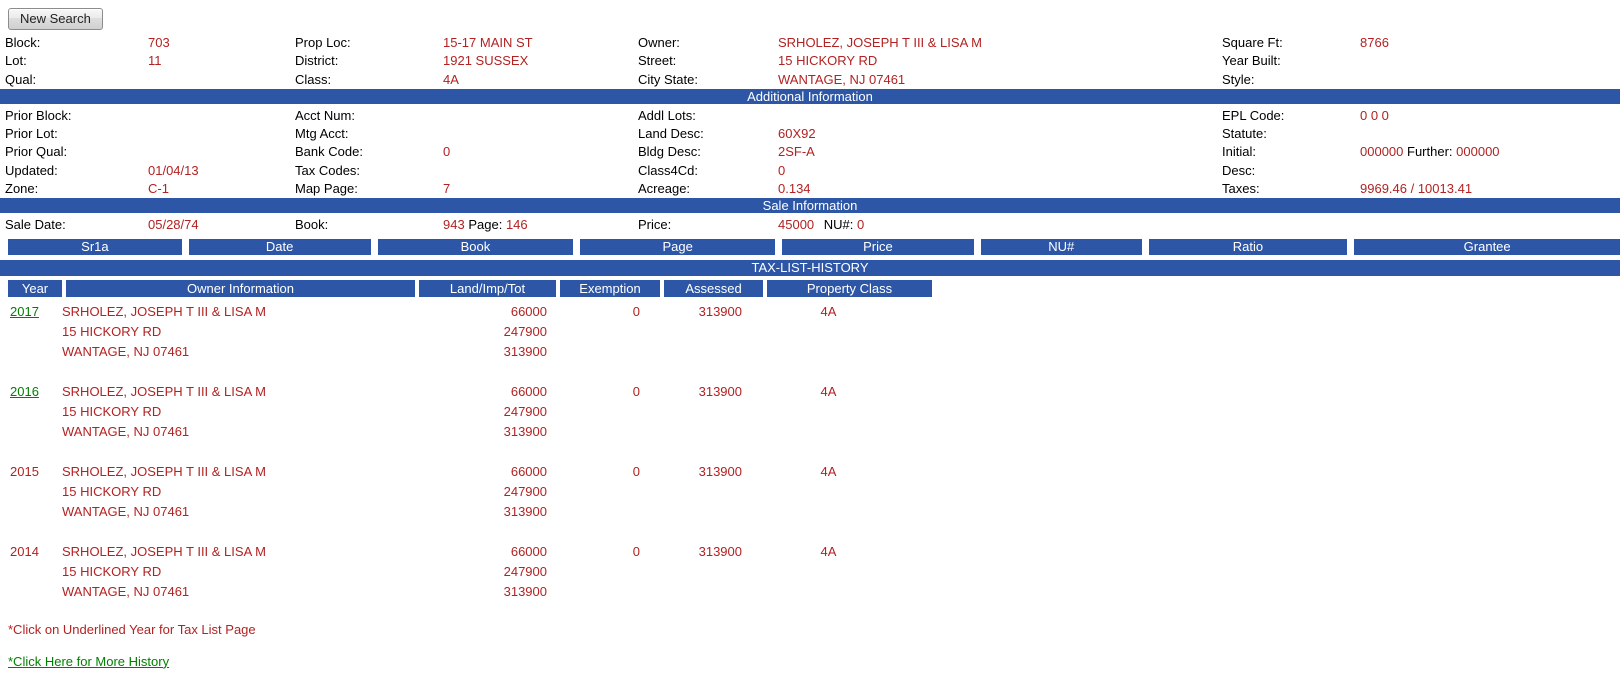 The height and width of the screenshot is (699, 1620). Describe the element at coordinates (21, 79) in the screenshot. I see `qual-label: Qual:` at that location.